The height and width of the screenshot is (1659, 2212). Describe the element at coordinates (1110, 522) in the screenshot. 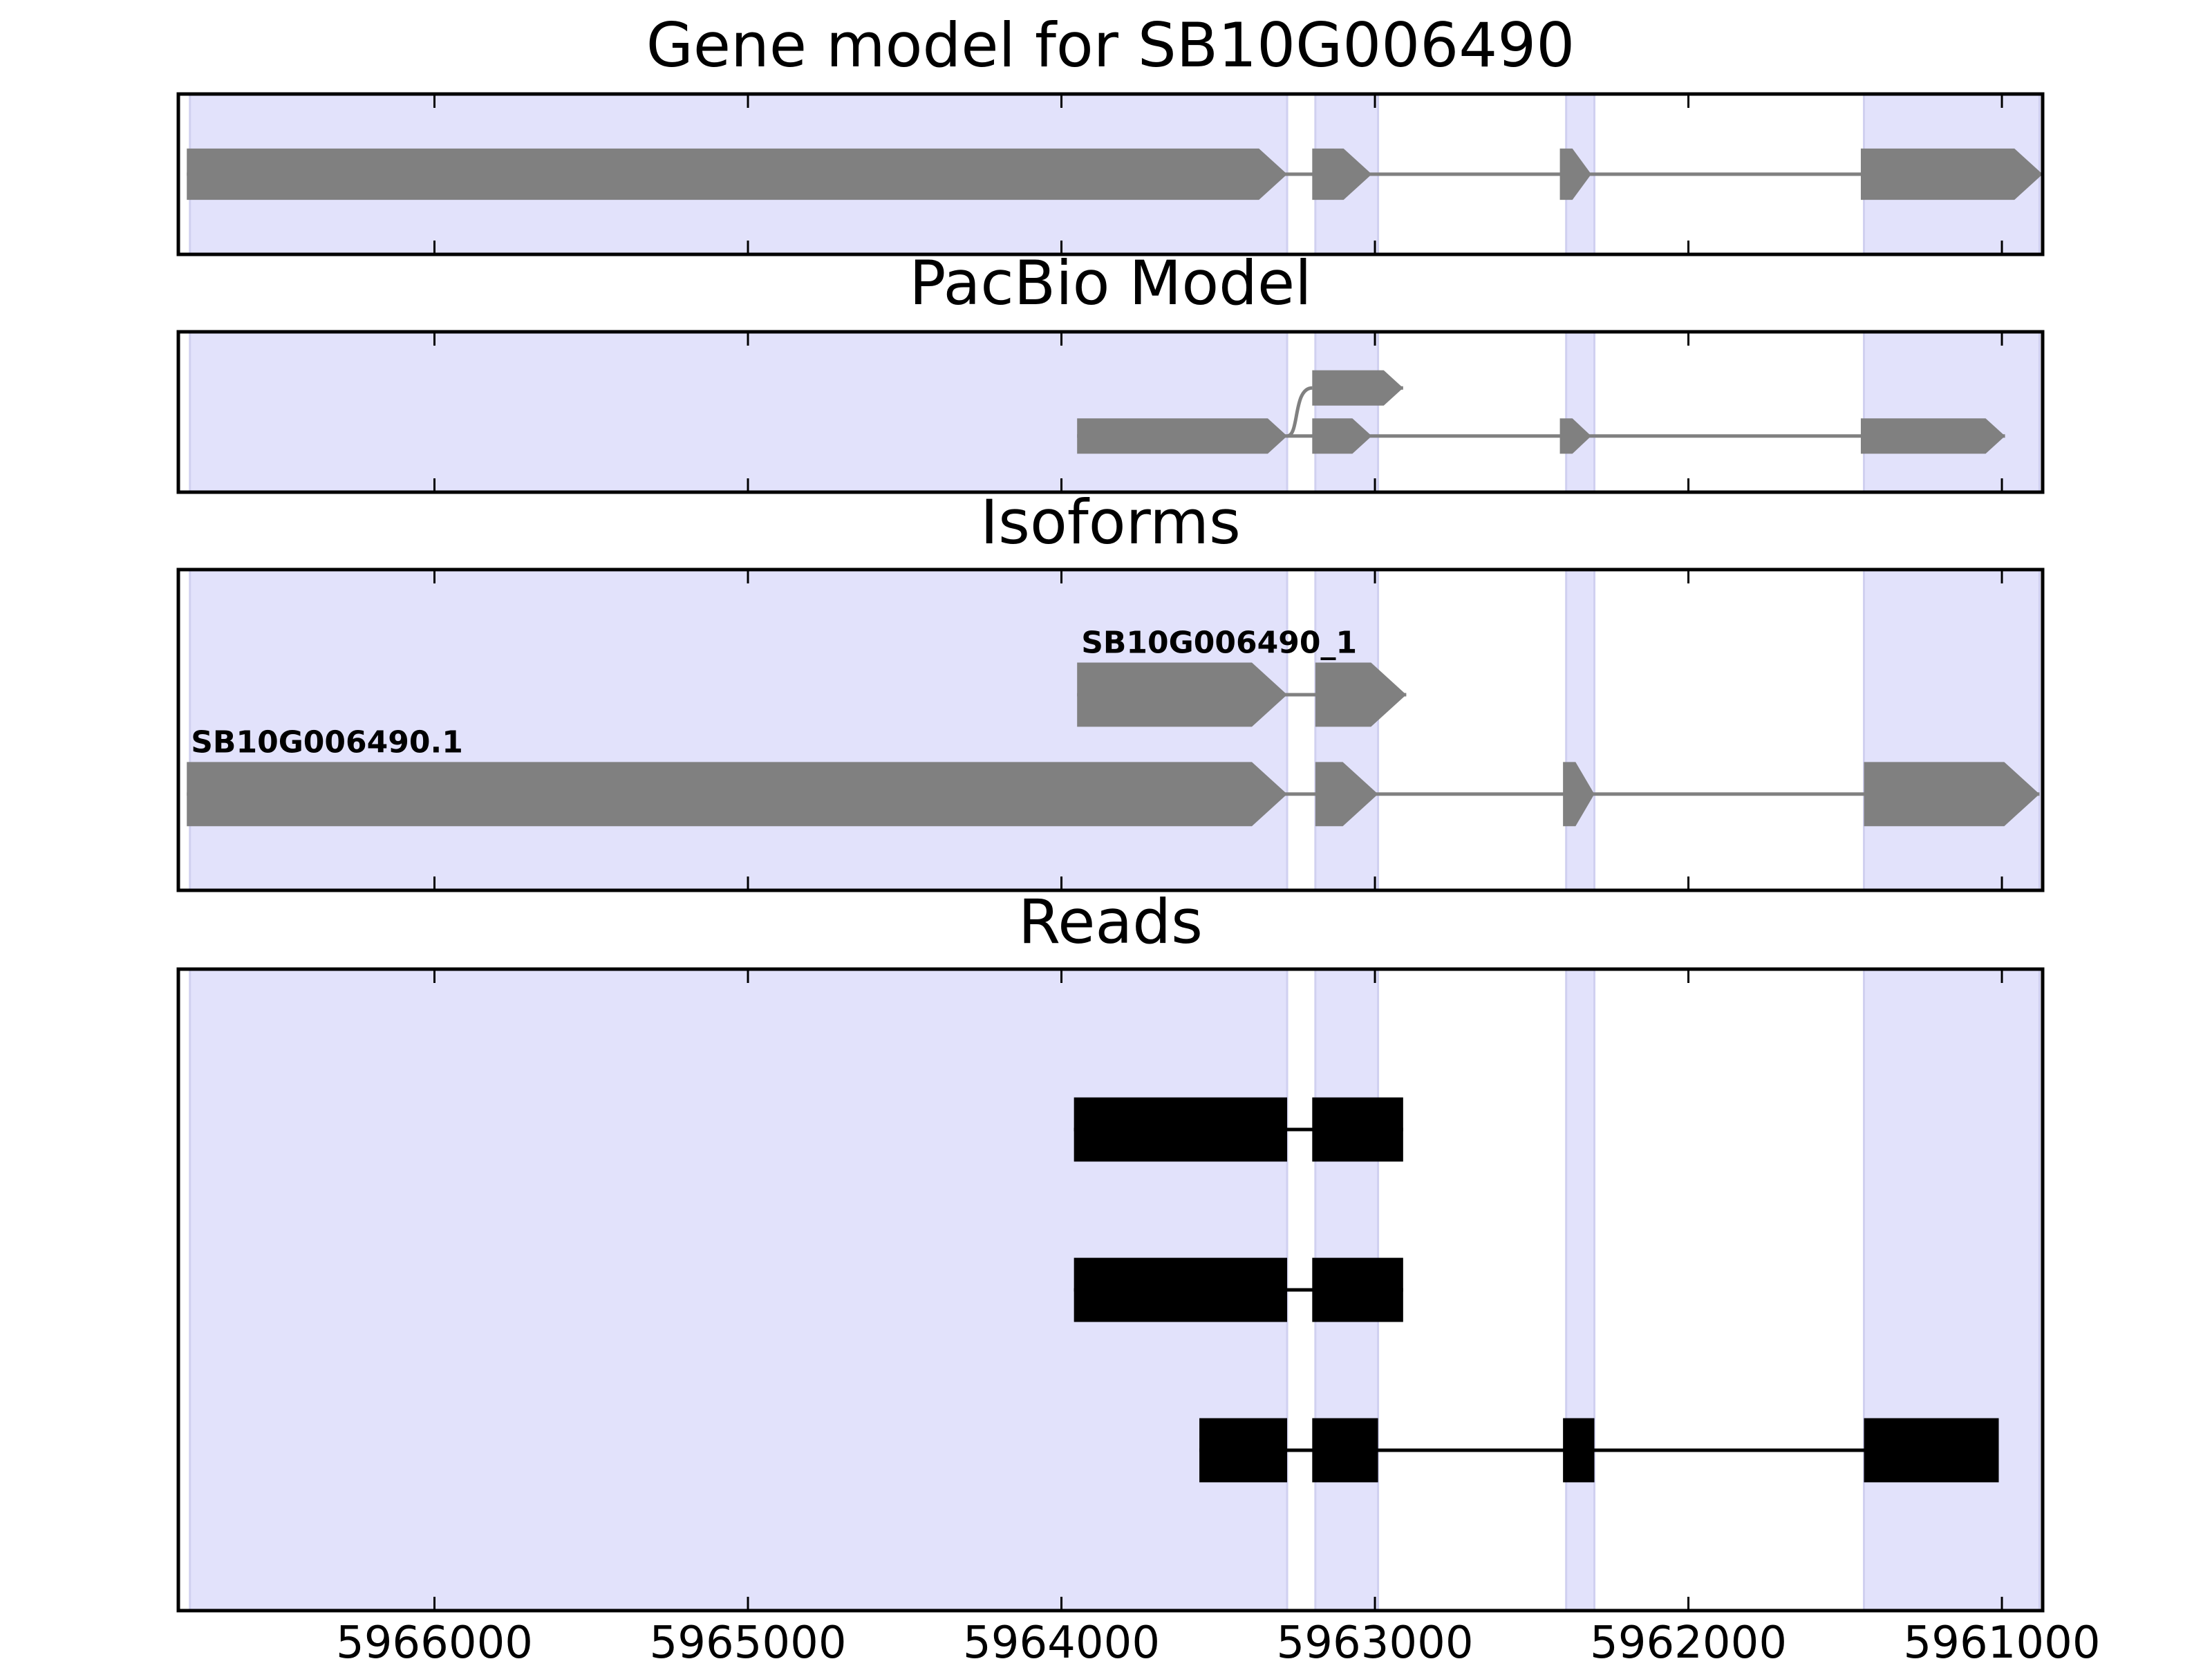

I see `panel-title: Isoforms` at that location.